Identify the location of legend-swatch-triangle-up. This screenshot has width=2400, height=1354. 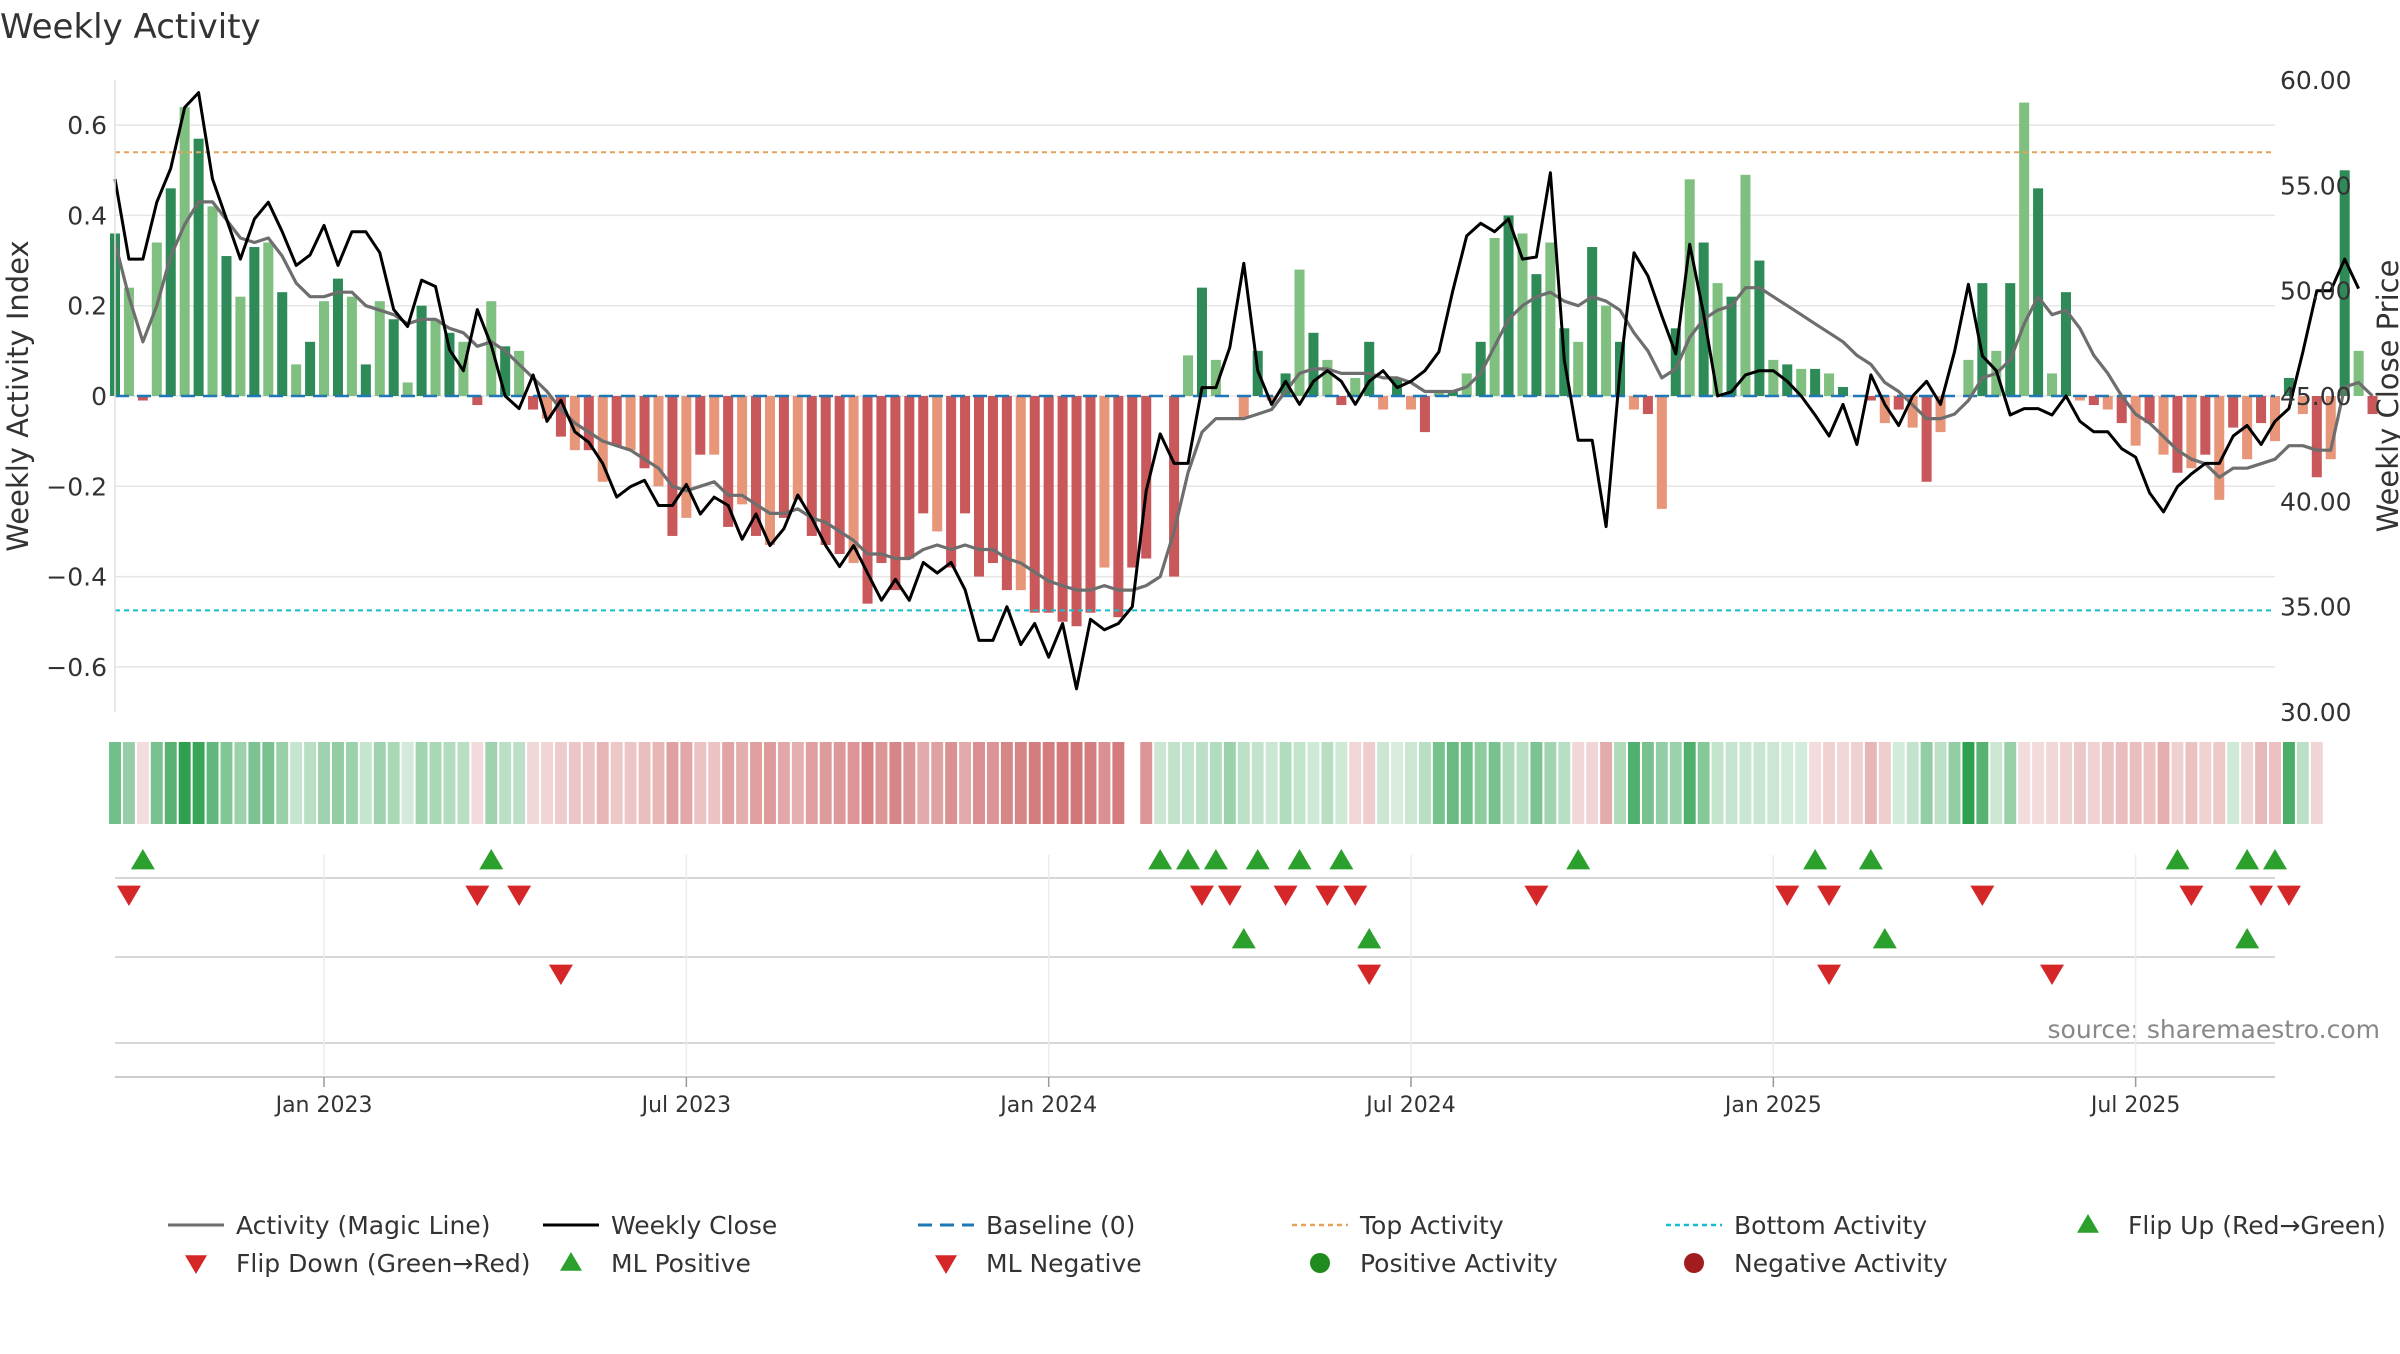
(2088, 1223).